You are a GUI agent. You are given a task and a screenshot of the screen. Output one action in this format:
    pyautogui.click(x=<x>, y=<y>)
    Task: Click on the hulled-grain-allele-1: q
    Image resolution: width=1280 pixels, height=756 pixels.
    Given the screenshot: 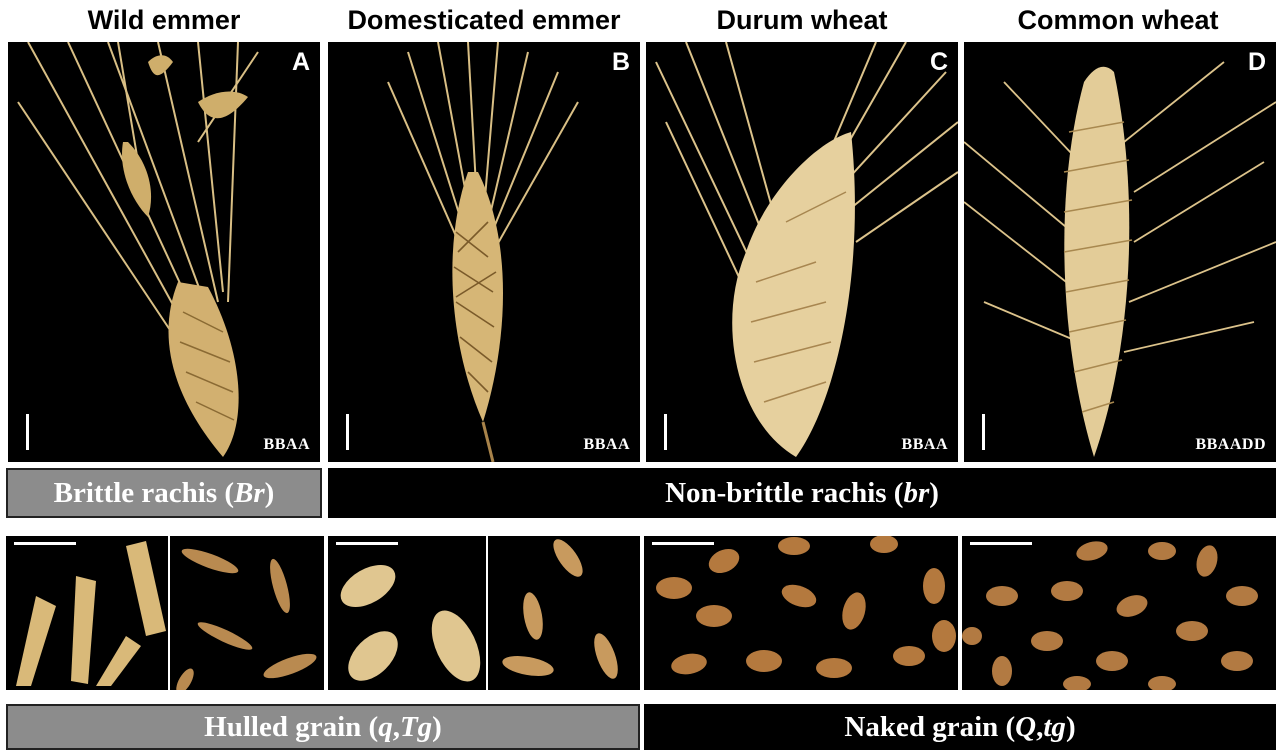 What is the action you would take?
    pyautogui.click(x=385, y=726)
    